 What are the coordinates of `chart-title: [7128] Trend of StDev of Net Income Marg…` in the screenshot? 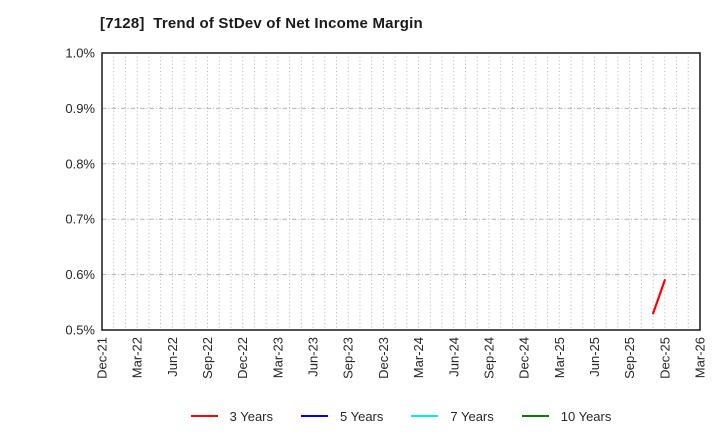 It's located at (261, 23).